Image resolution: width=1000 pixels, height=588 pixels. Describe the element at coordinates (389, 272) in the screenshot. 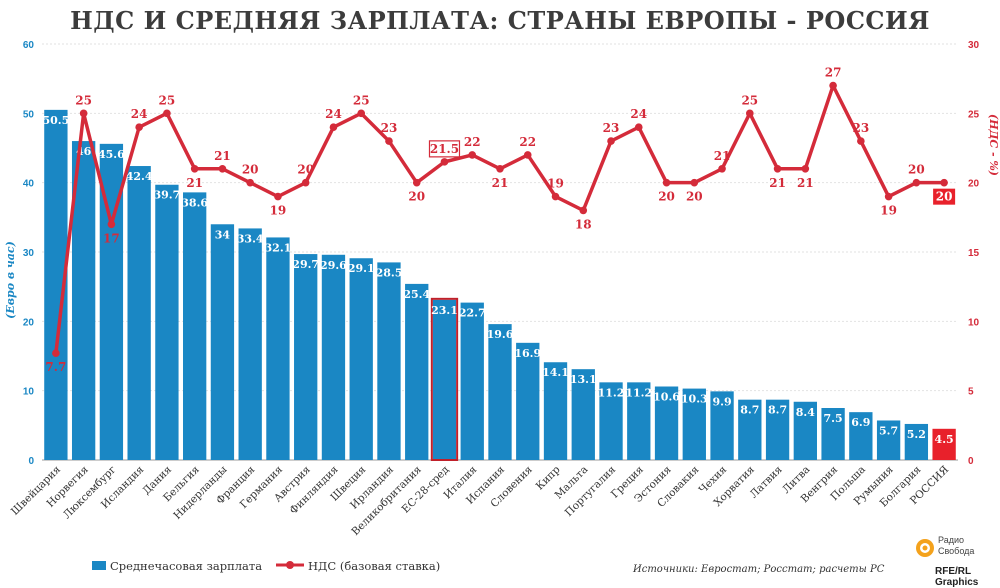

I see `bar-value-label: 28.5` at that location.